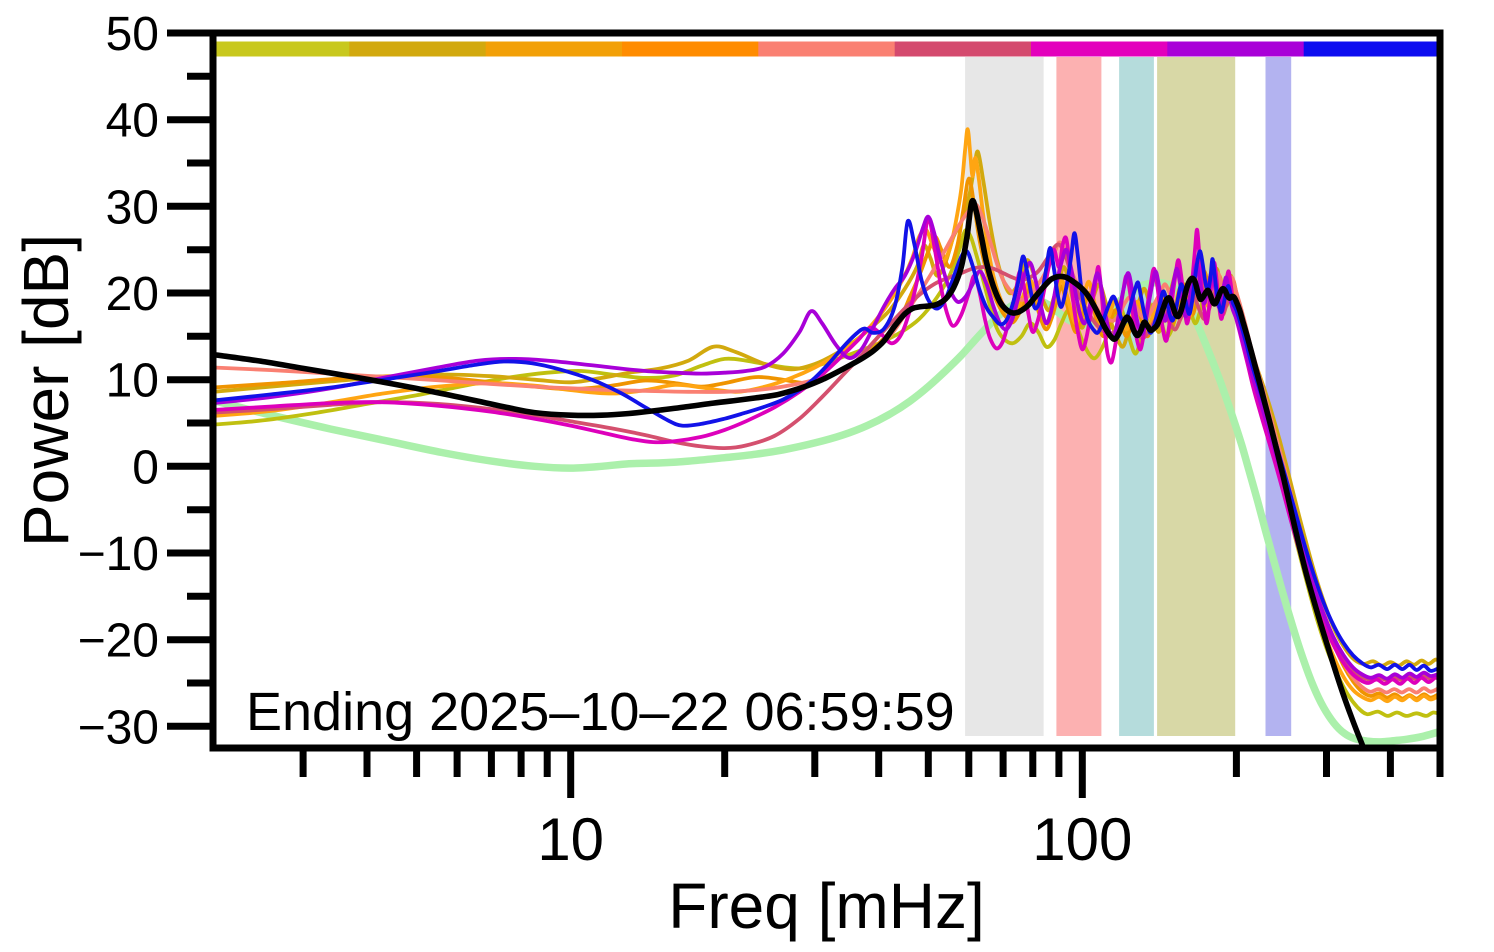  What do you see at coordinates (145, 467) in the screenshot?
I see `y-tick-label: 0` at bounding box center [145, 467].